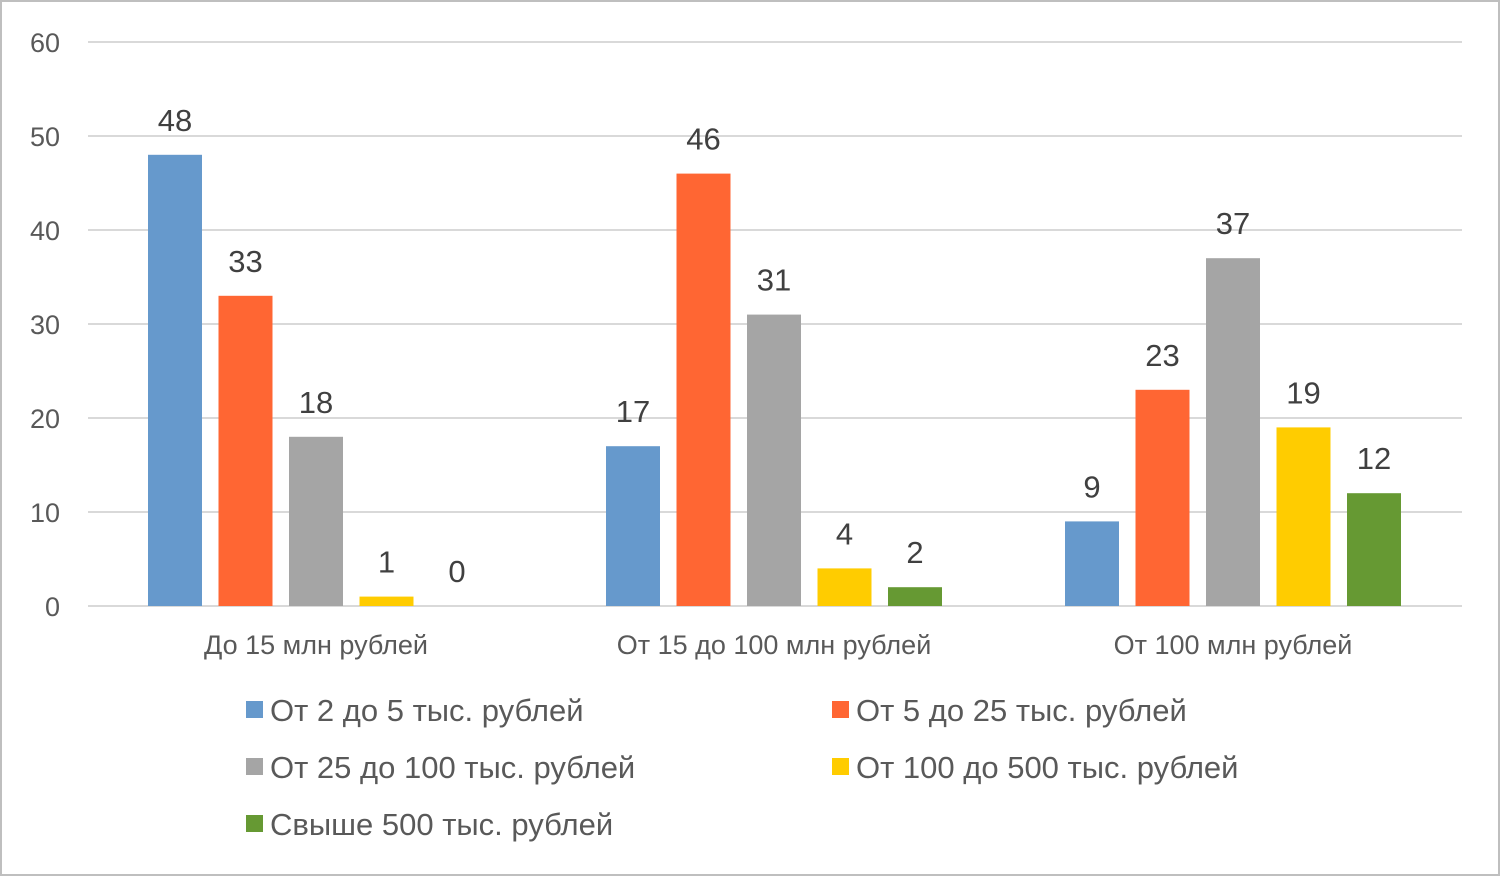  Describe the element at coordinates (45, 137) in the screenshot. I see `y-tick-label: 50` at that location.